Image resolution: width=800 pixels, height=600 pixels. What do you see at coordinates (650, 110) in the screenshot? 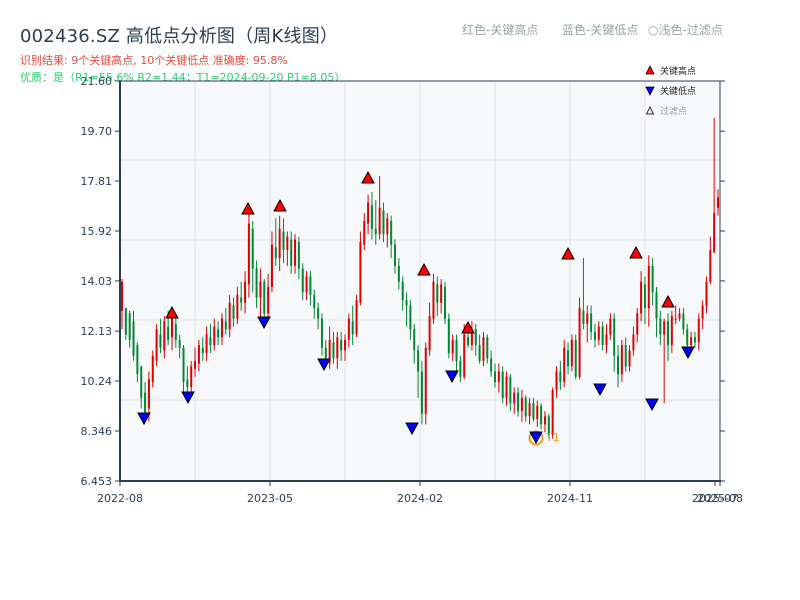
I see `legend-filtered-triangle-icon` at bounding box center [650, 110].